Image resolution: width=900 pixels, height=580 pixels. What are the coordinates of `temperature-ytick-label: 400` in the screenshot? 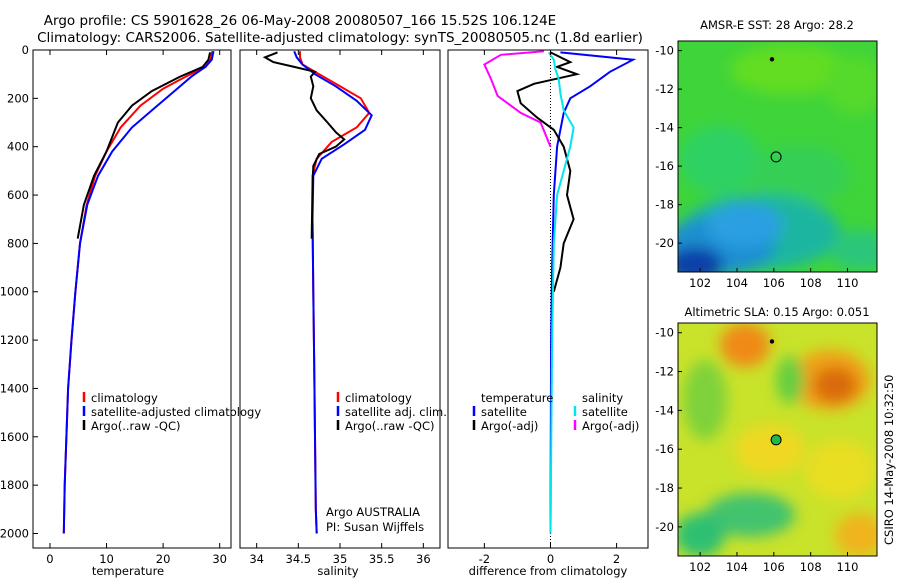 It's located at (18, 147).